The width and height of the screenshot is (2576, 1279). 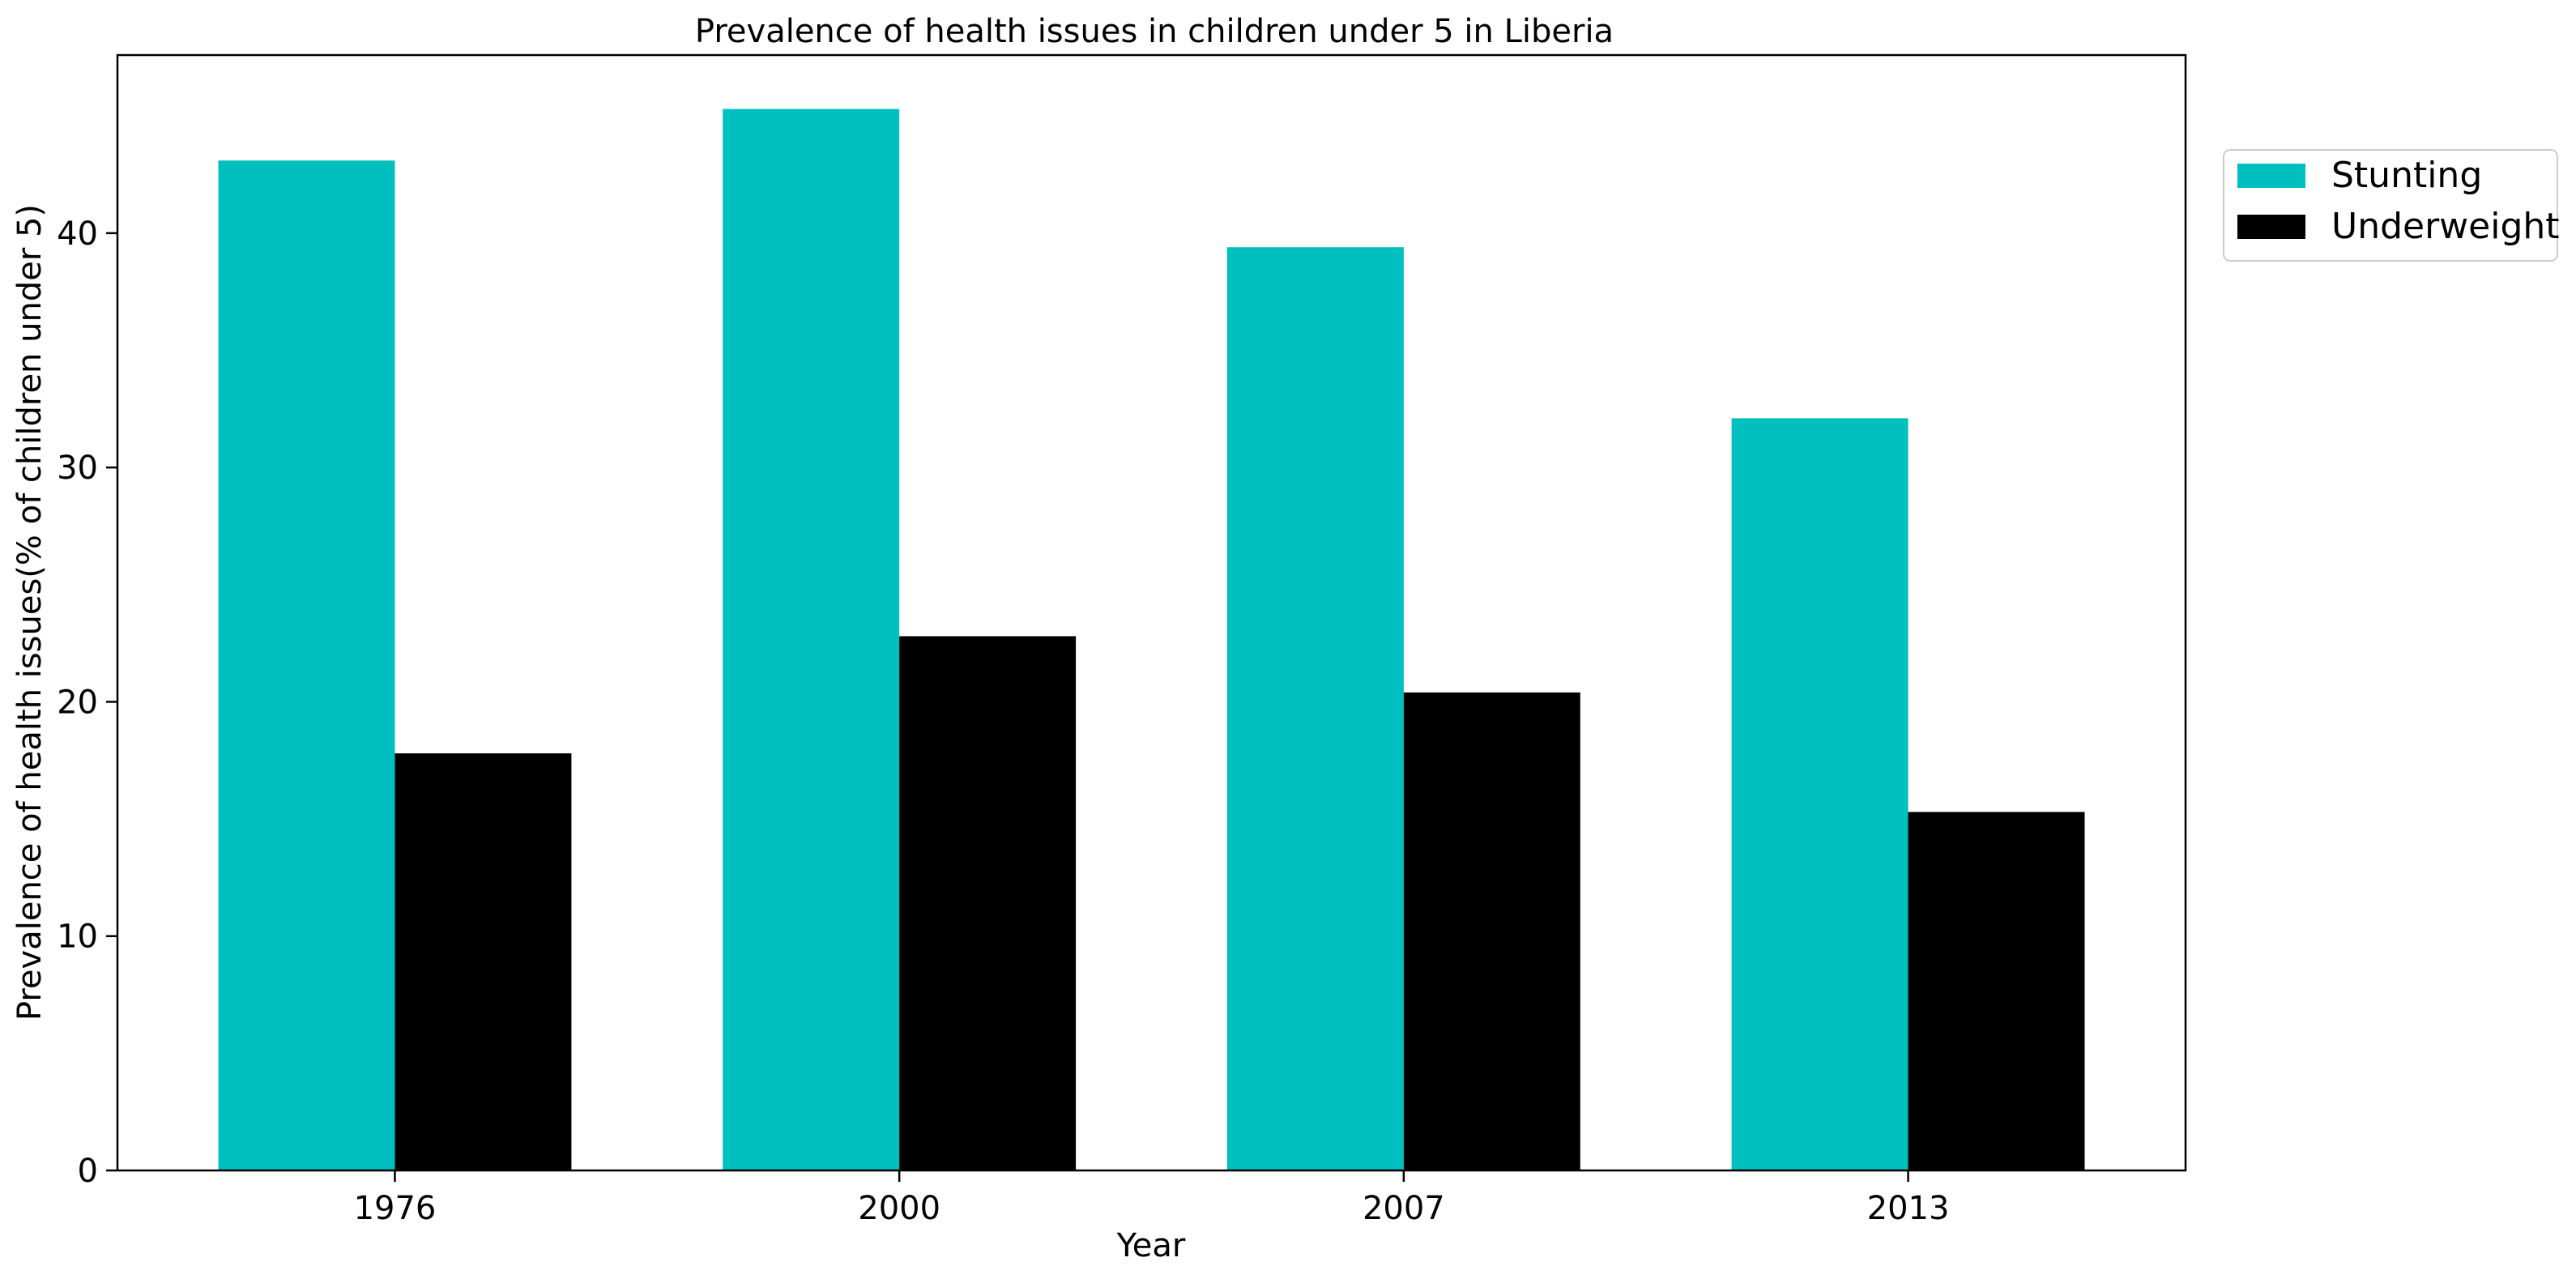 I want to click on bar-underweight-2013, so click(x=1997, y=991).